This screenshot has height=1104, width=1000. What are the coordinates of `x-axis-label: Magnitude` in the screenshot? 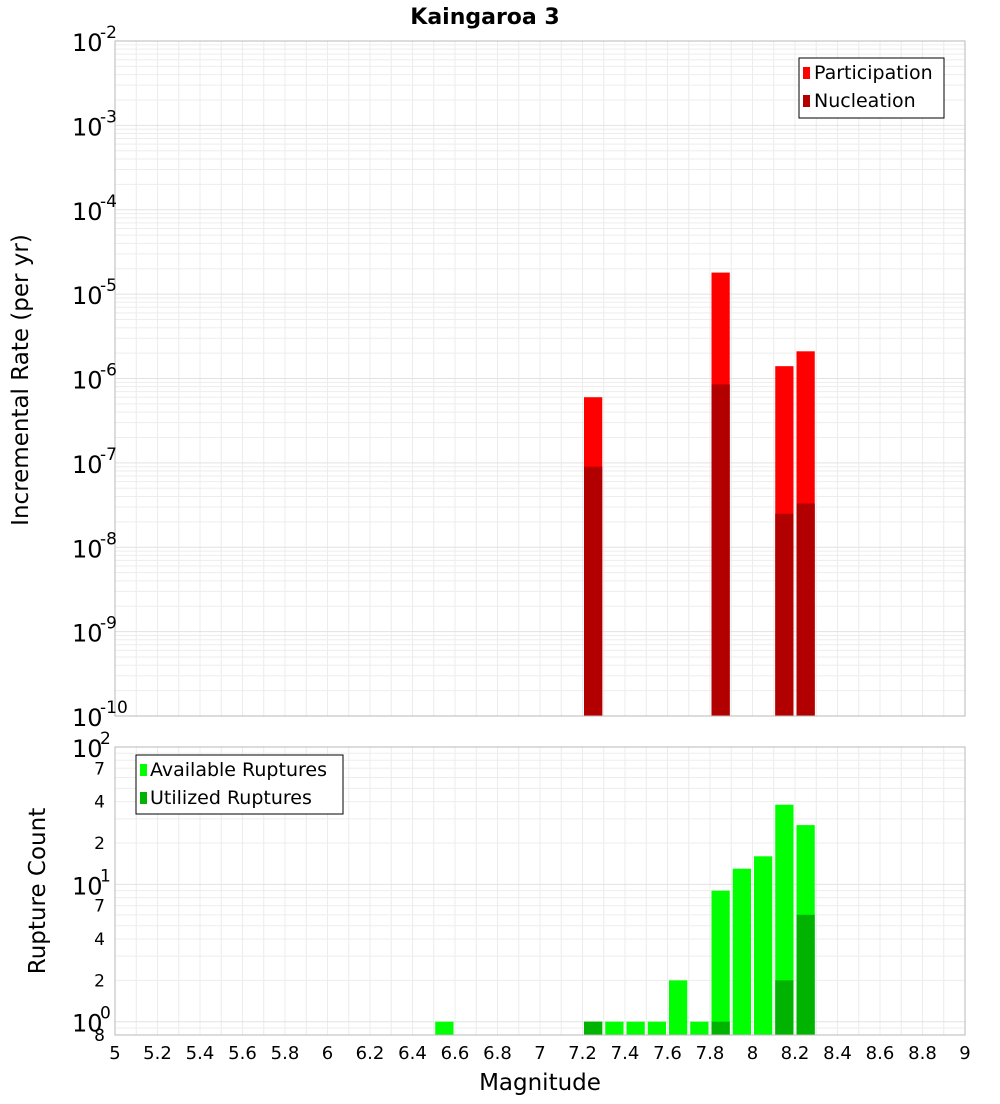 It's located at (540, 1083).